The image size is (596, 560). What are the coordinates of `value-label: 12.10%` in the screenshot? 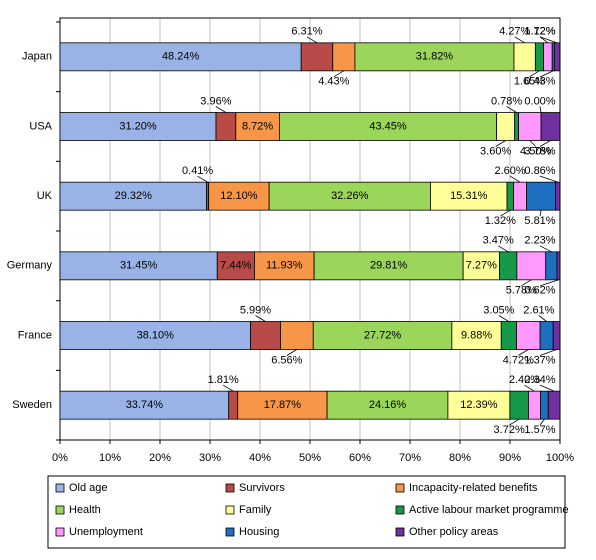 It's located at (239, 196).